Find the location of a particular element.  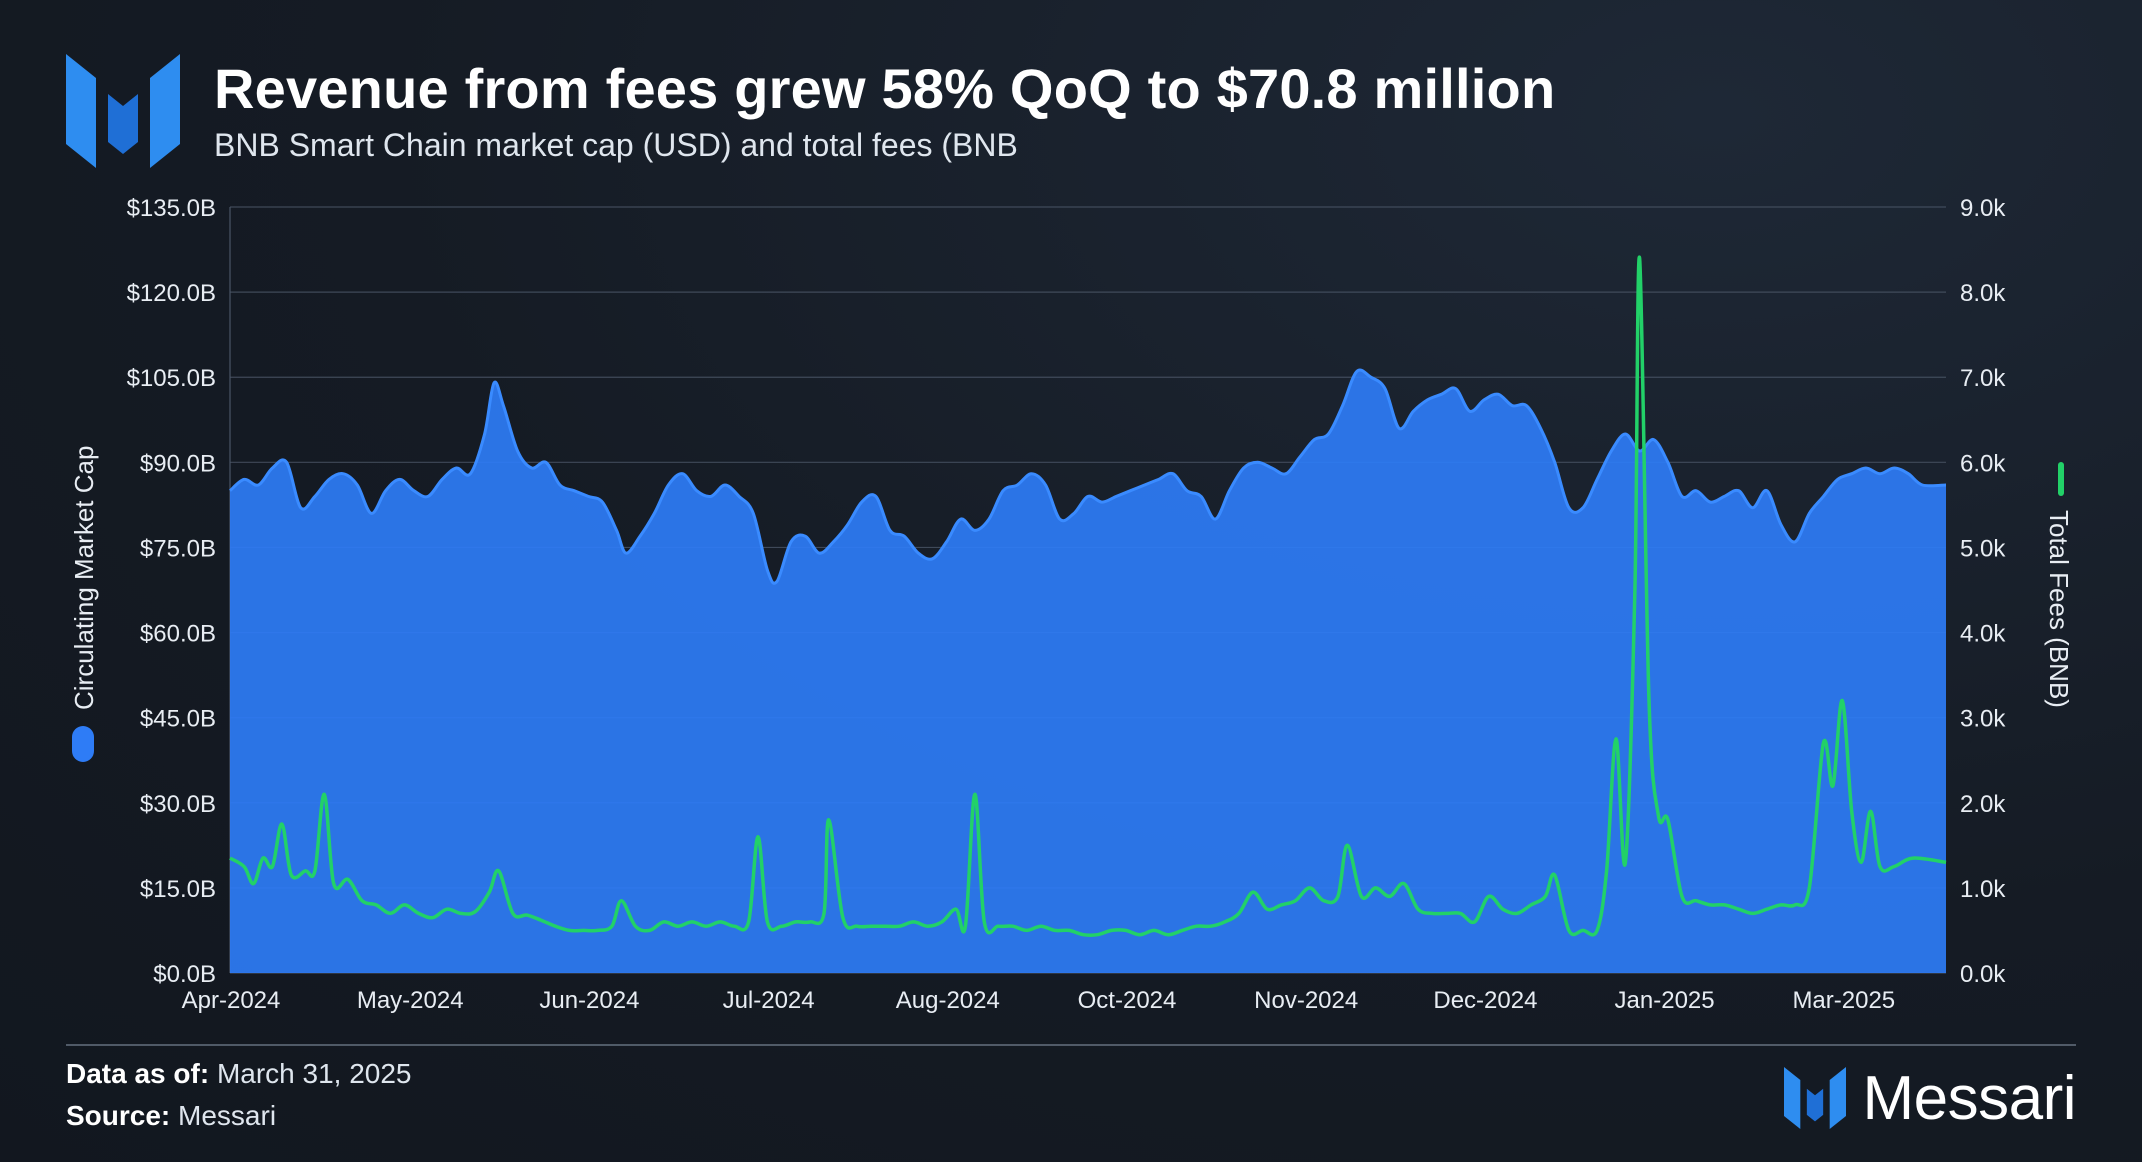

x-tick-label: Oct-2024 is located at coordinates (1127, 1000).